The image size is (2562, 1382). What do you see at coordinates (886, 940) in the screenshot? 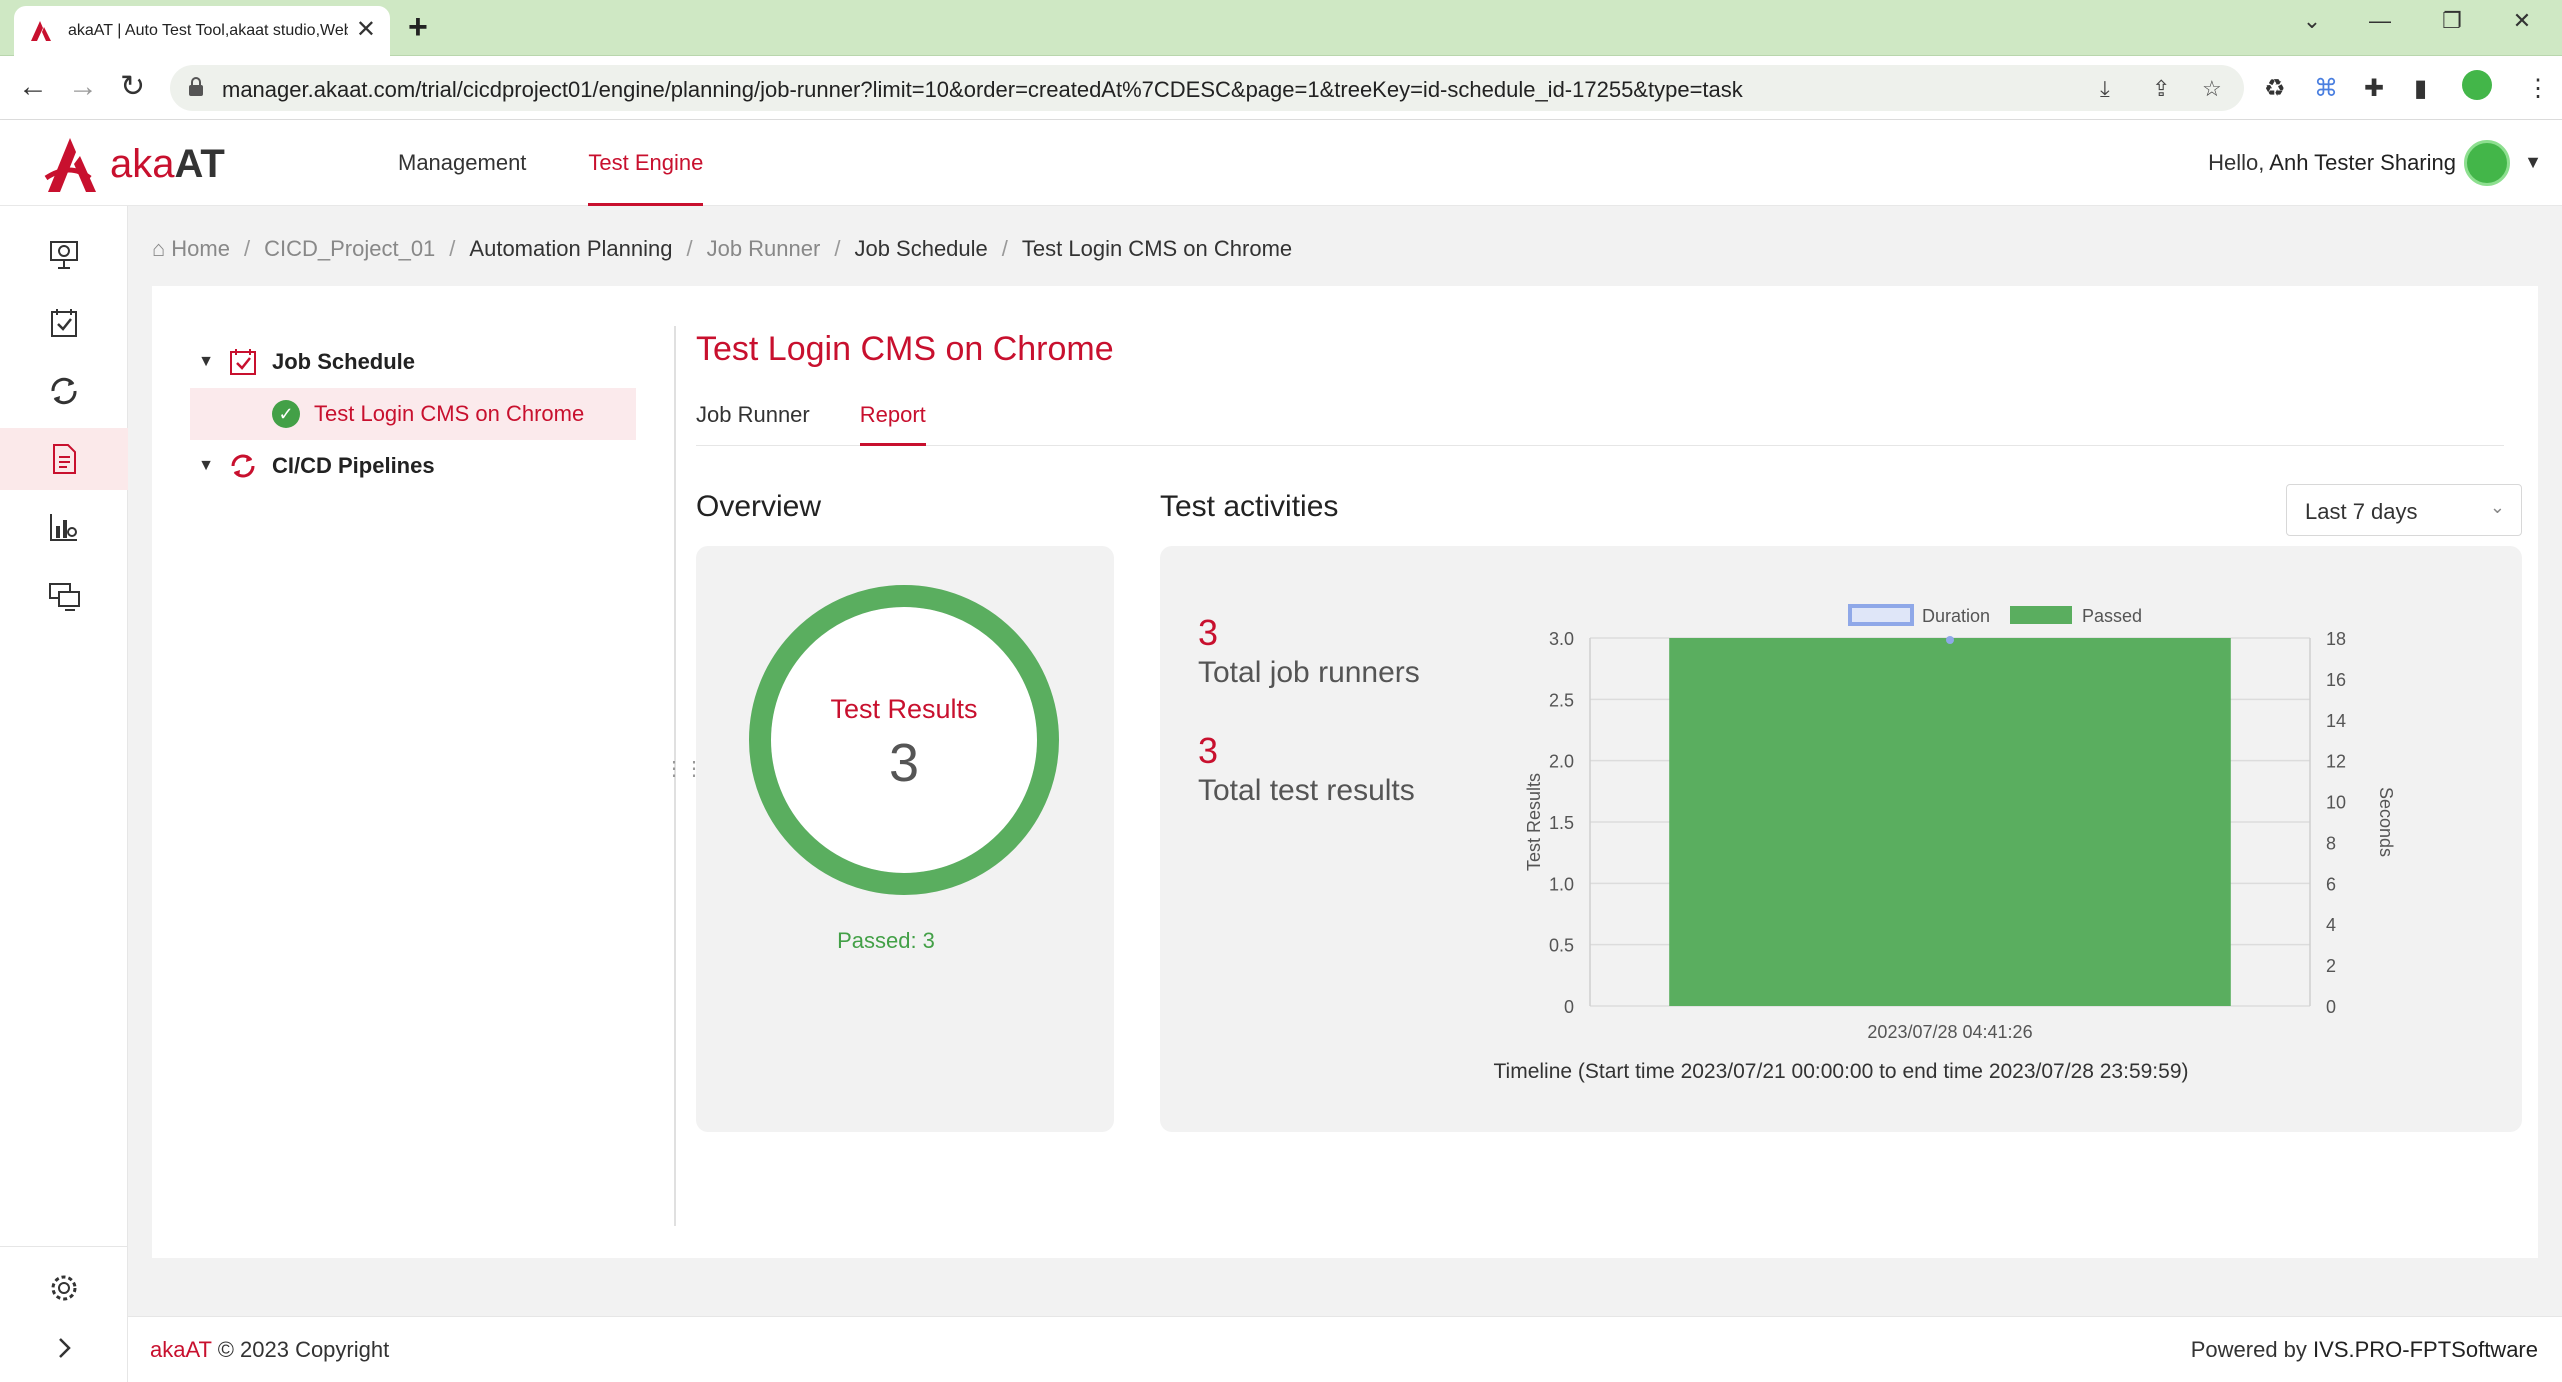
I see `passed-legend: Passed: 3` at bounding box center [886, 940].